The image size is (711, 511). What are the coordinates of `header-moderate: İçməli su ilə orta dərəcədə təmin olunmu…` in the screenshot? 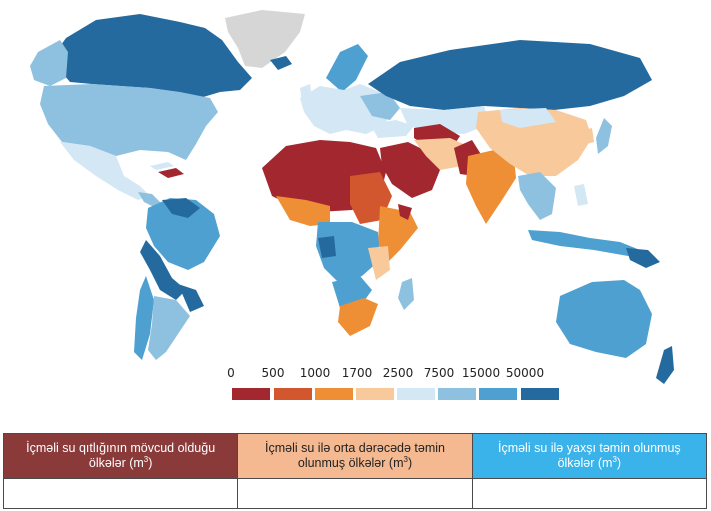 It's located at (355, 456).